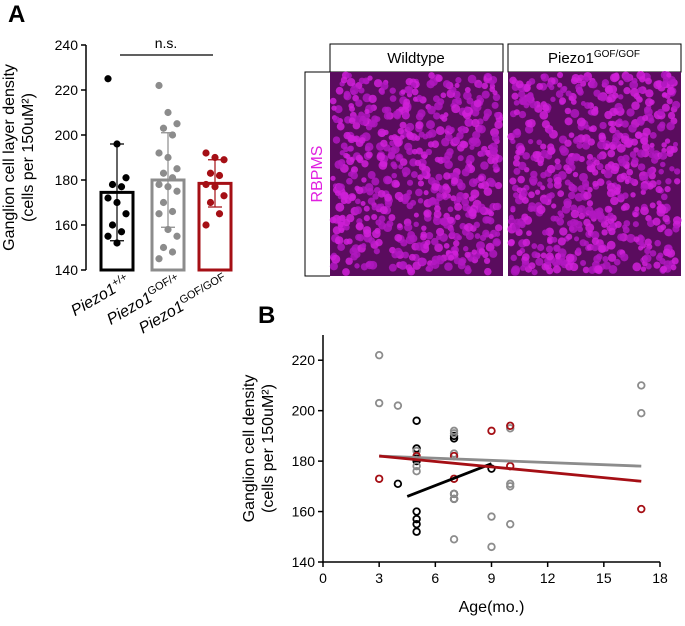  What do you see at coordinates (16, 14) in the screenshot?
I see `panel-label: A` at bounding box center [16, 14].